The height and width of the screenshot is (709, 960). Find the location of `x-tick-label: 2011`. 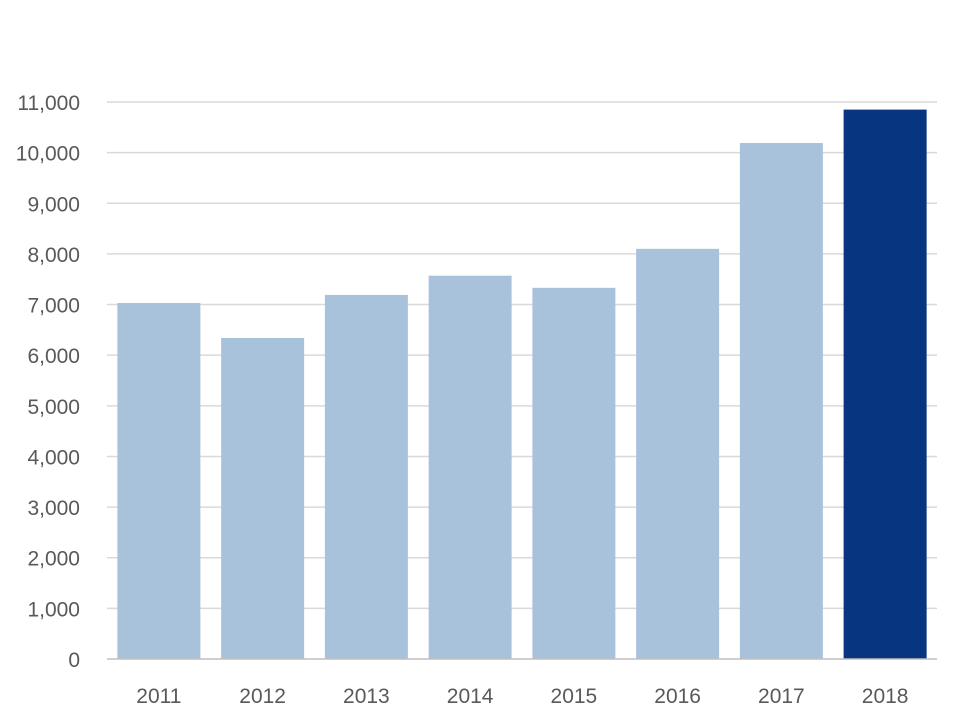

x-tick-label: 2011 is located at coordinates (158, 696).